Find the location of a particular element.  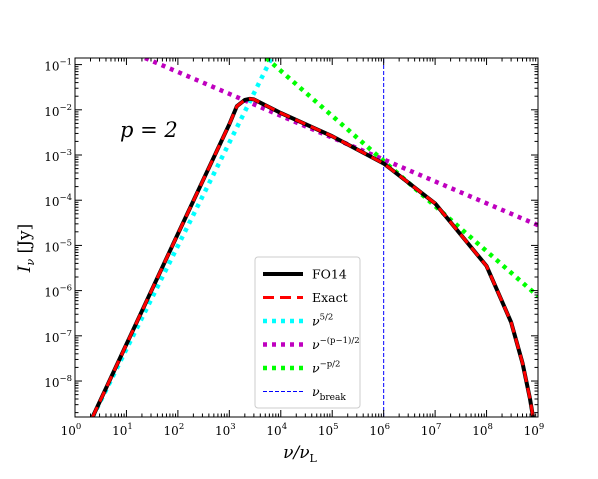

x-tick-label: 10⁹ is located at coordinates (534, 430).